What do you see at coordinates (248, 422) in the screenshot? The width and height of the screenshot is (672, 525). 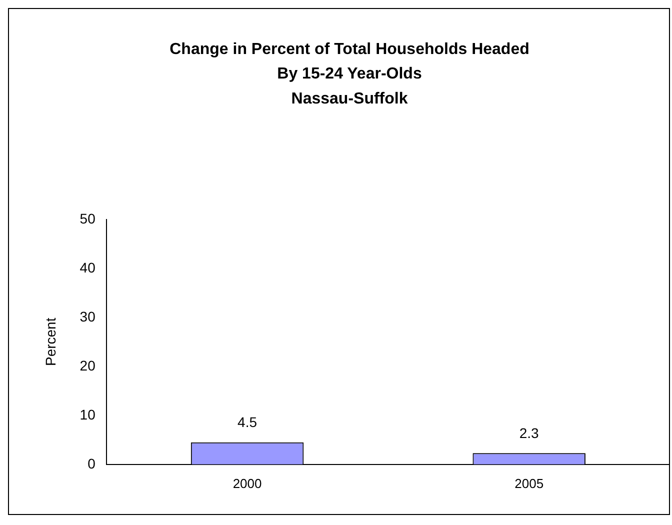 I see `data-label: 4.5` at bounding box center [248, 422].